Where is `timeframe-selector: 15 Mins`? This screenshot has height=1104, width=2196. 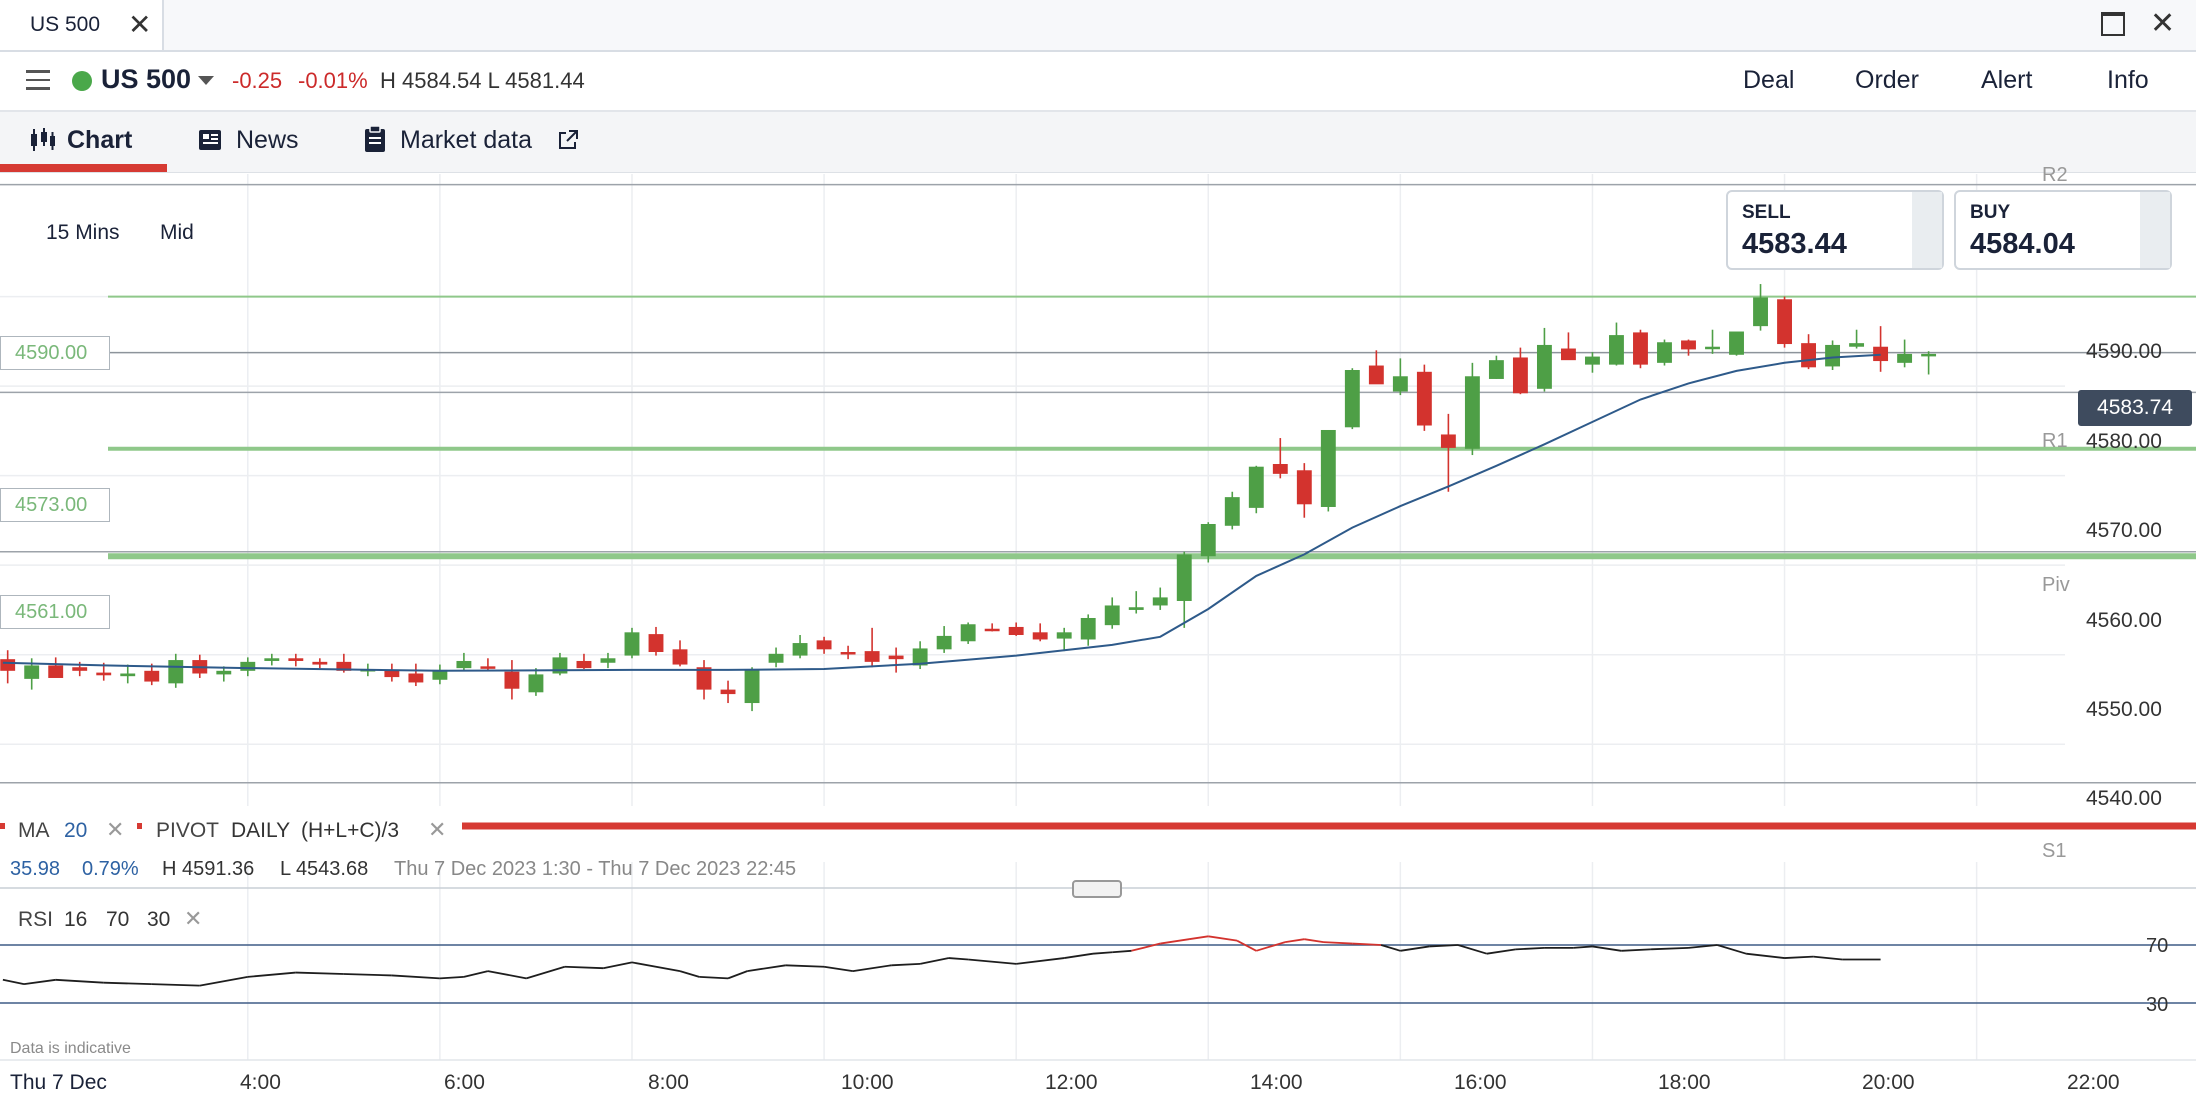
timeframe-selector: 15 Mins is located at coordinates (83, 232).